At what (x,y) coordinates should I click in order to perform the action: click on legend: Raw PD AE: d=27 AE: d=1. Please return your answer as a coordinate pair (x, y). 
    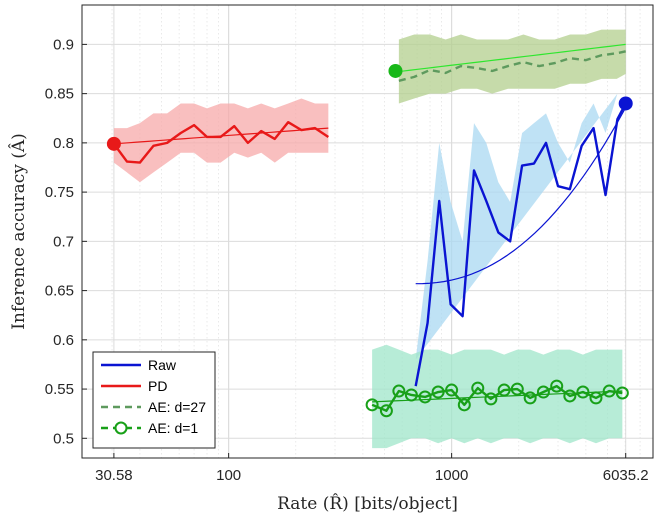
    Looking at the image, I should click on (154, 400).